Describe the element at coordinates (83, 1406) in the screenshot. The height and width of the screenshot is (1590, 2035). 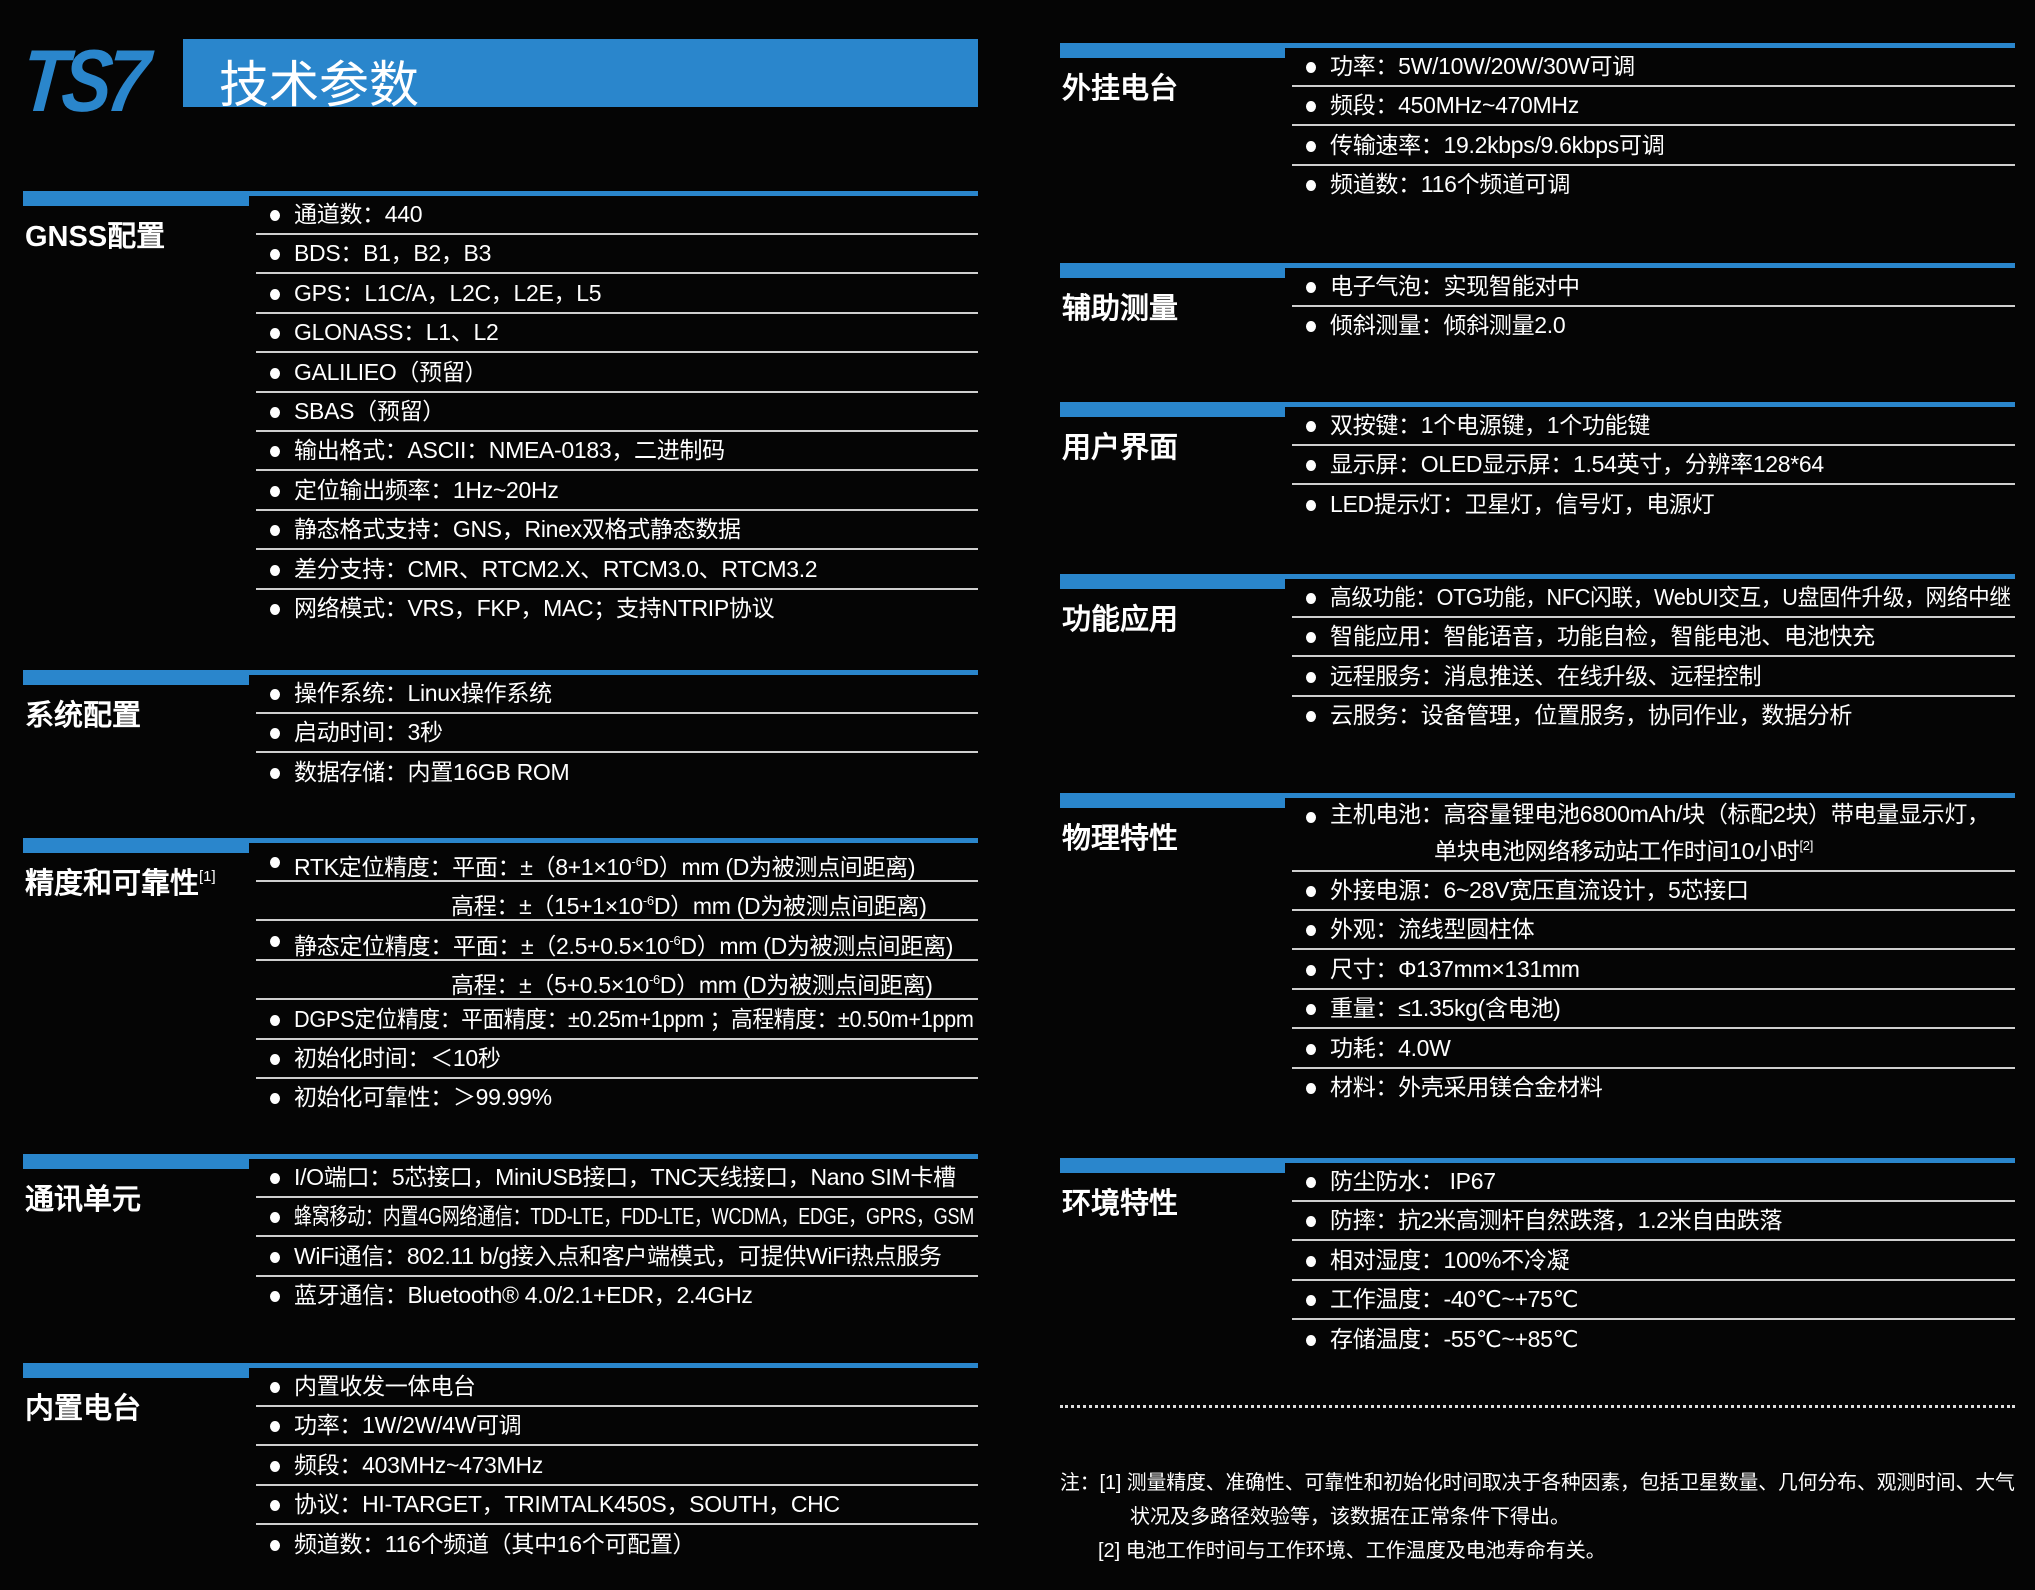
I see `section-label: 内置电台` at that location.